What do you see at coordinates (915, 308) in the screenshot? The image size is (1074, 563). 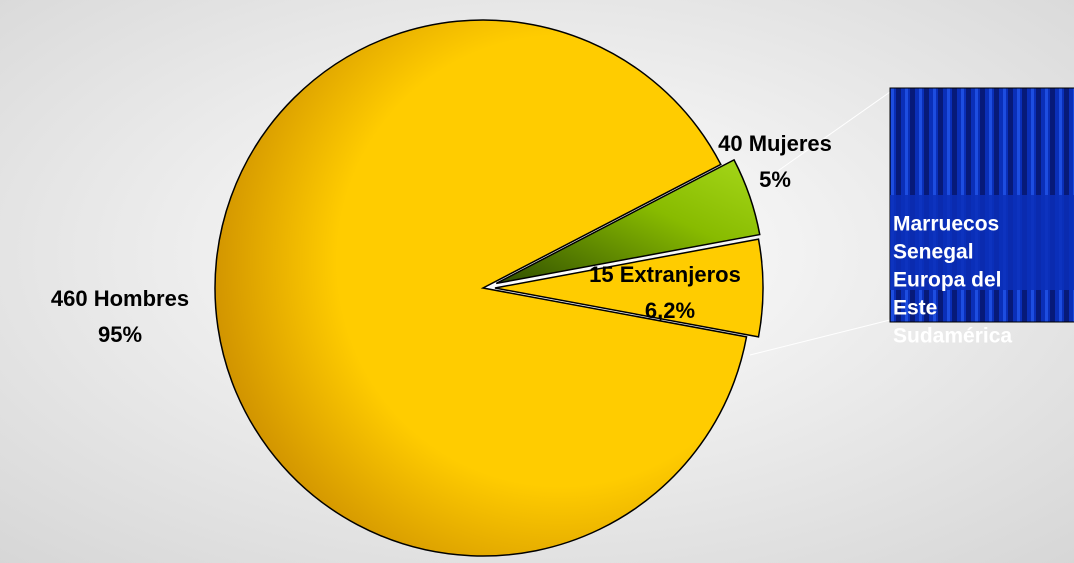 I see `callout-item: Este` at bounding box center [915, 308].